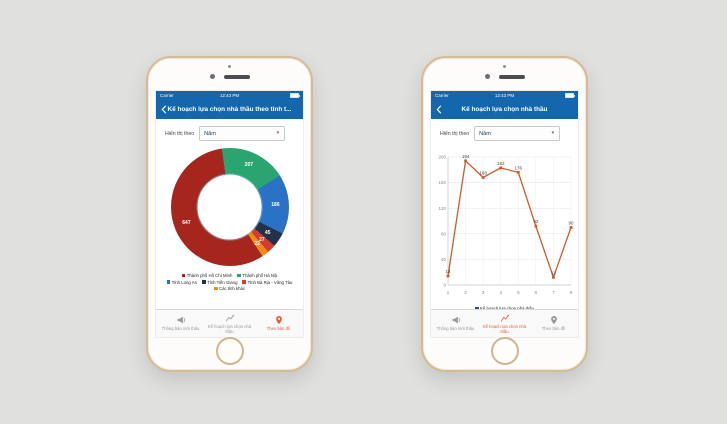 The image size is (727, 424). I want to click on legend-item: Thành phố Hồ Chí Minh, so click(207, 275).